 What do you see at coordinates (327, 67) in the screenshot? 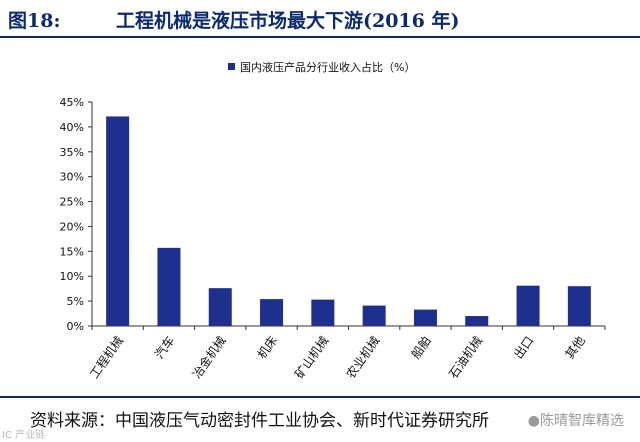
I see `legend-label: 国内液压产品分行业收入占比（%）` at bounding box center [327, 67].